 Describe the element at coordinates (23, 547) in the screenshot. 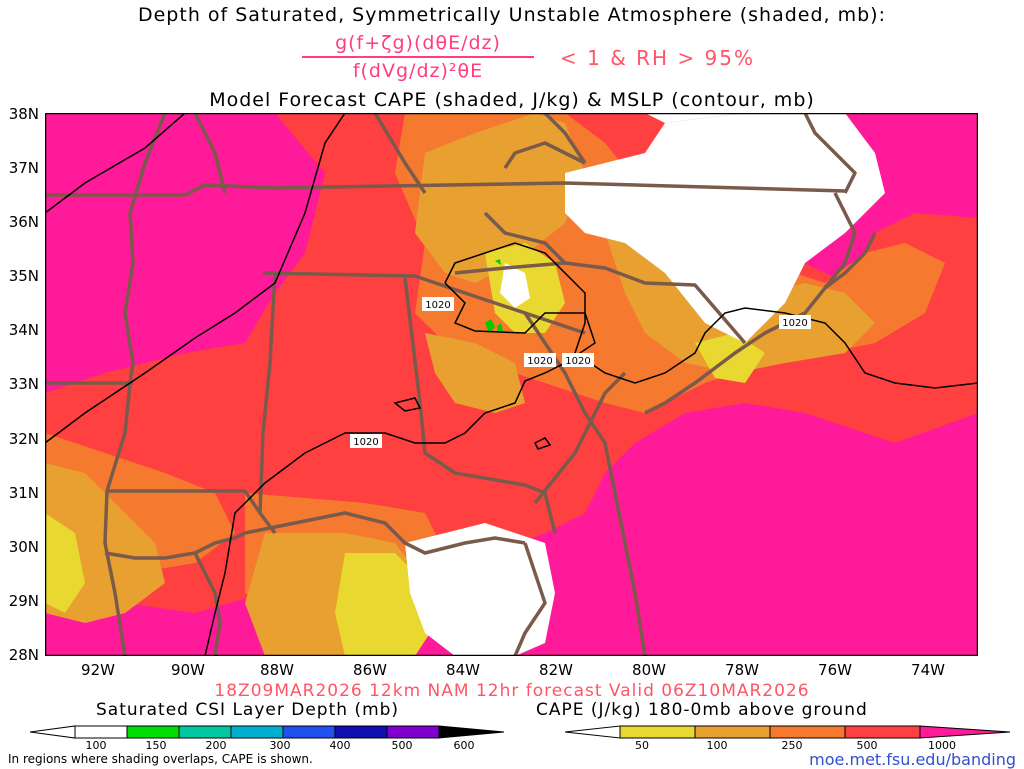

I see `lat-label: 30N` at that location.